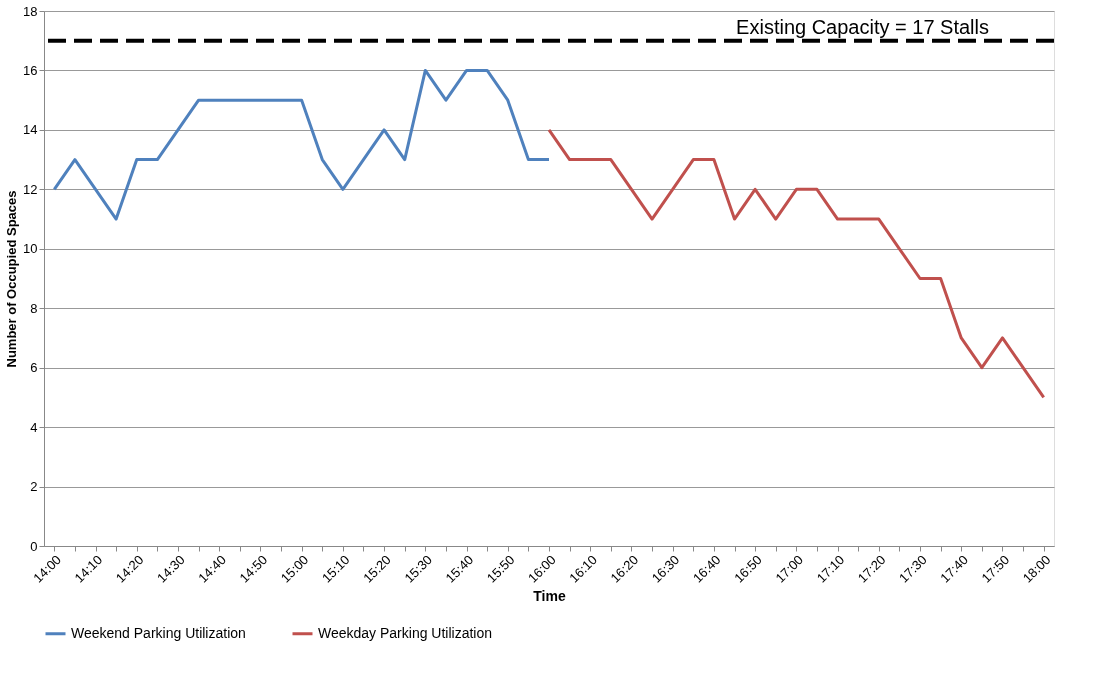 This screenshot has height=690, width=1119. What do you see at coordinates (30, 11) in the screenshot?
I see `y-tick-label: 18` at bounding box center [30, 11].